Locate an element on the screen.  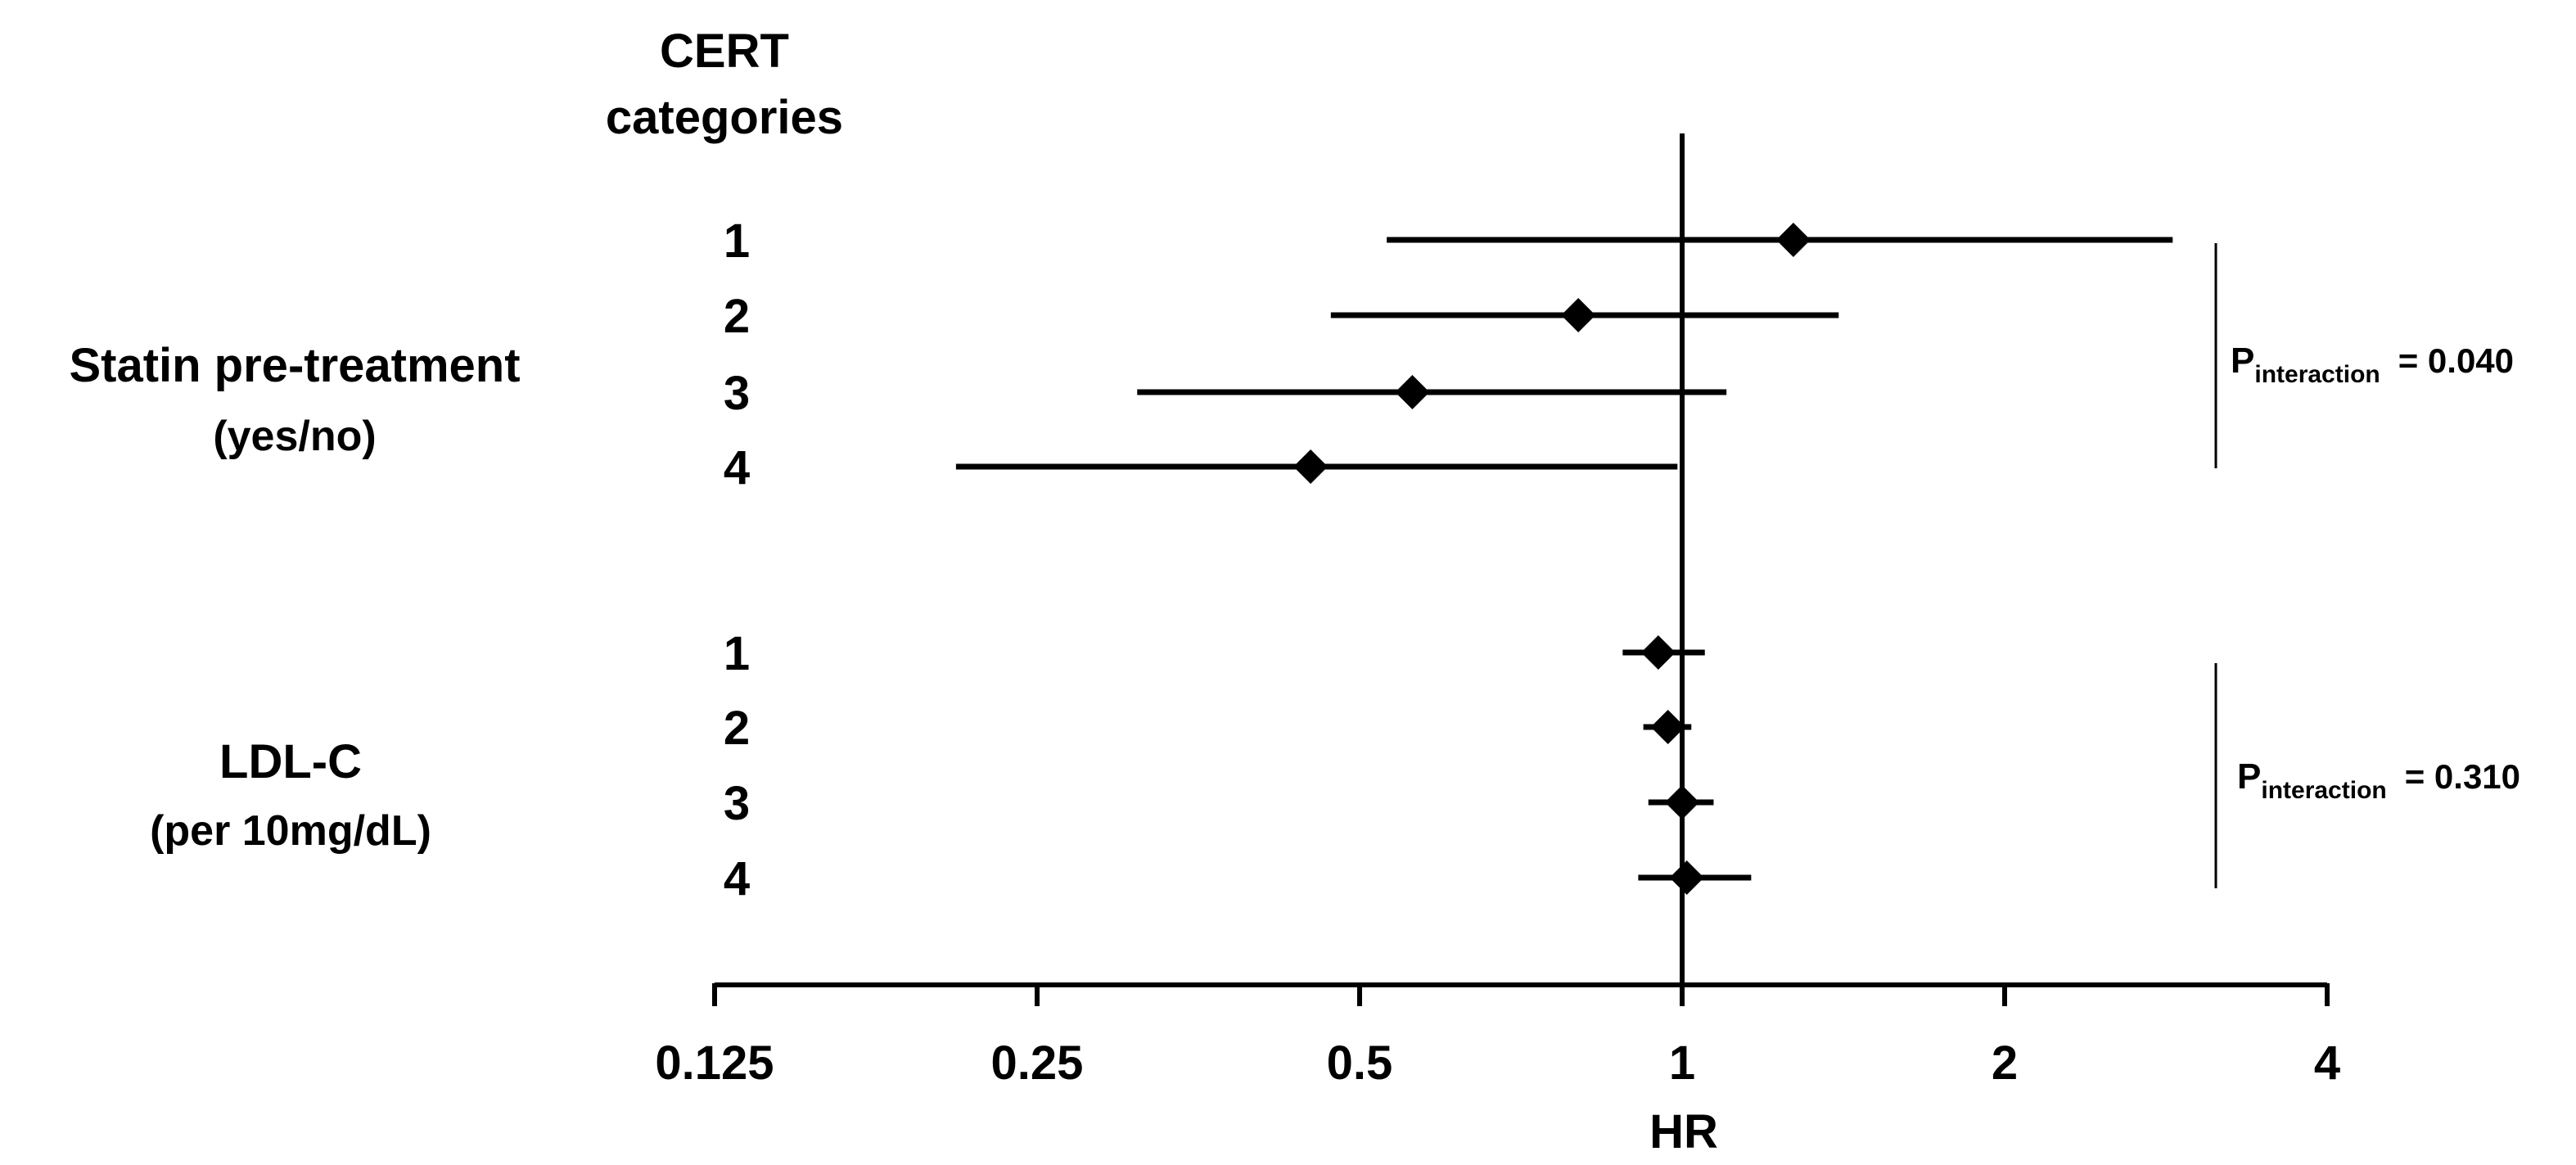
group-label-statin-line-2: (yes/no) is located at coordinates (294, 436).